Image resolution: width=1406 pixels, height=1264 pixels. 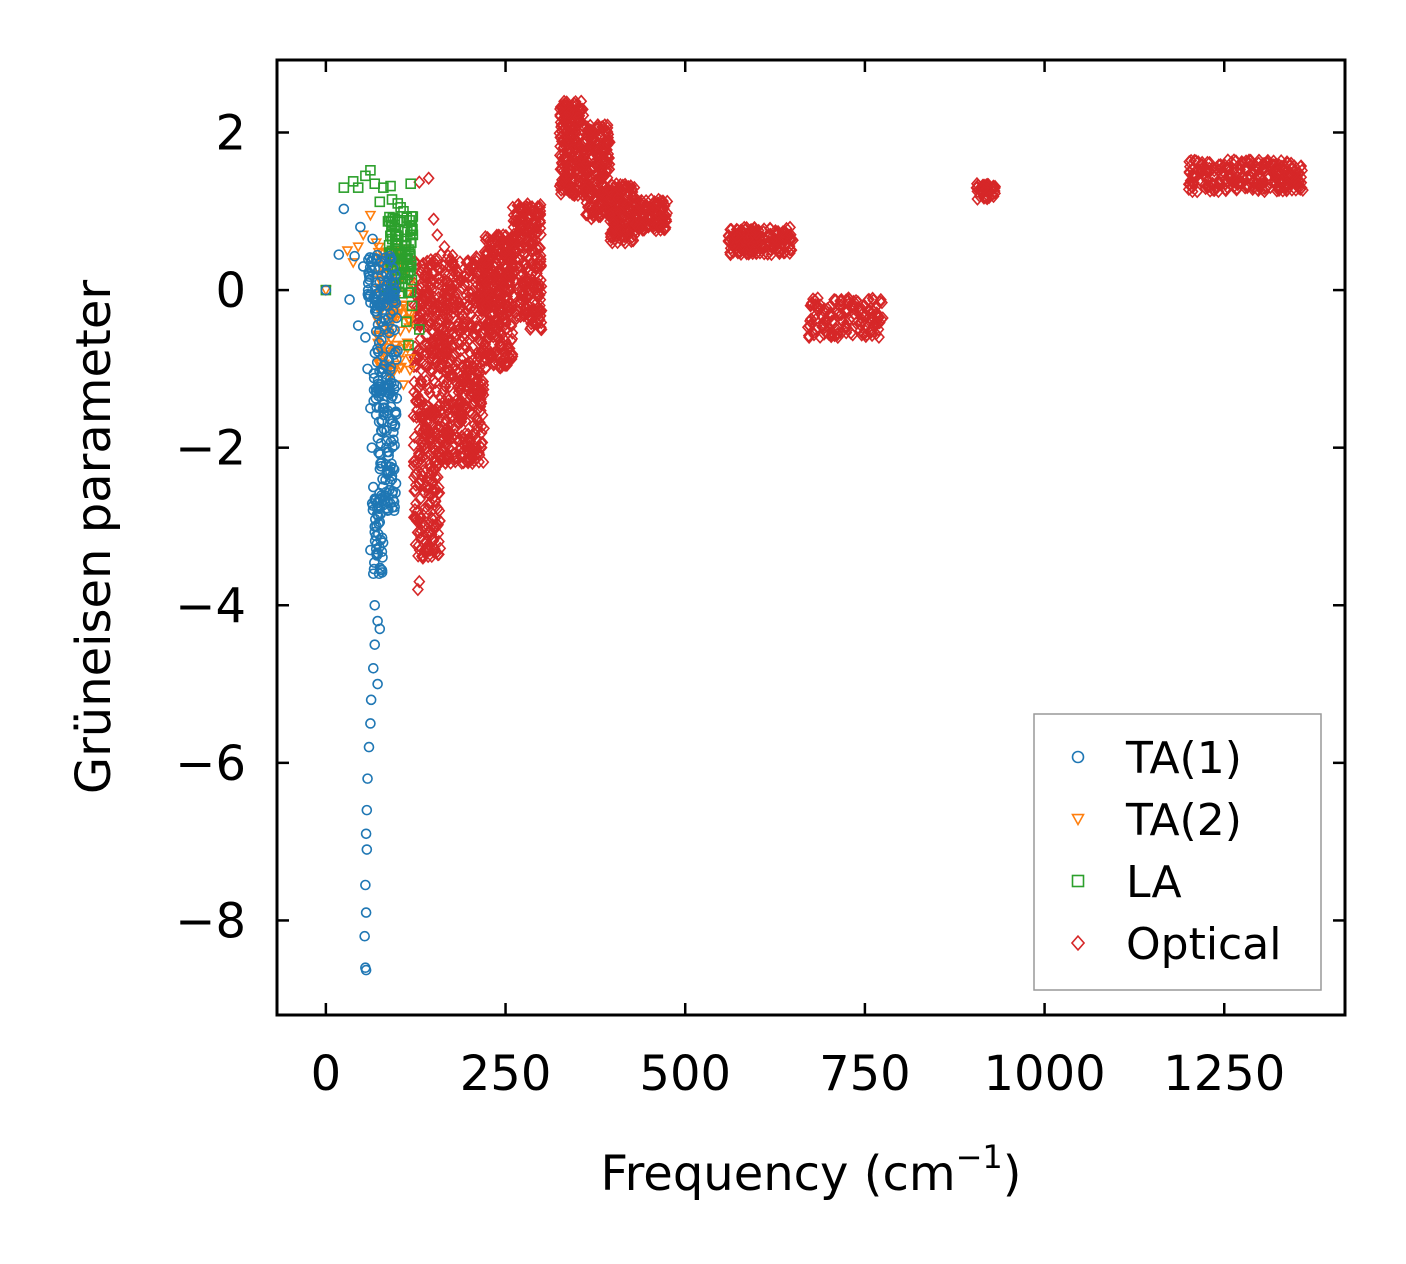 What do you see at coordinates (777, 1174) in the screenshot?
I see `x-axis-label-text: Frequency (cm` at bounding box center [777, 1174].